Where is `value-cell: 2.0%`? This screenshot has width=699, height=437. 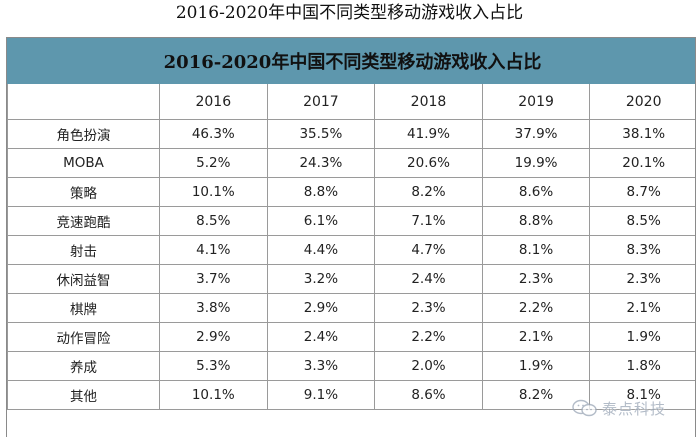
value-cell: 2.0% is located at coordinates (428, 366).